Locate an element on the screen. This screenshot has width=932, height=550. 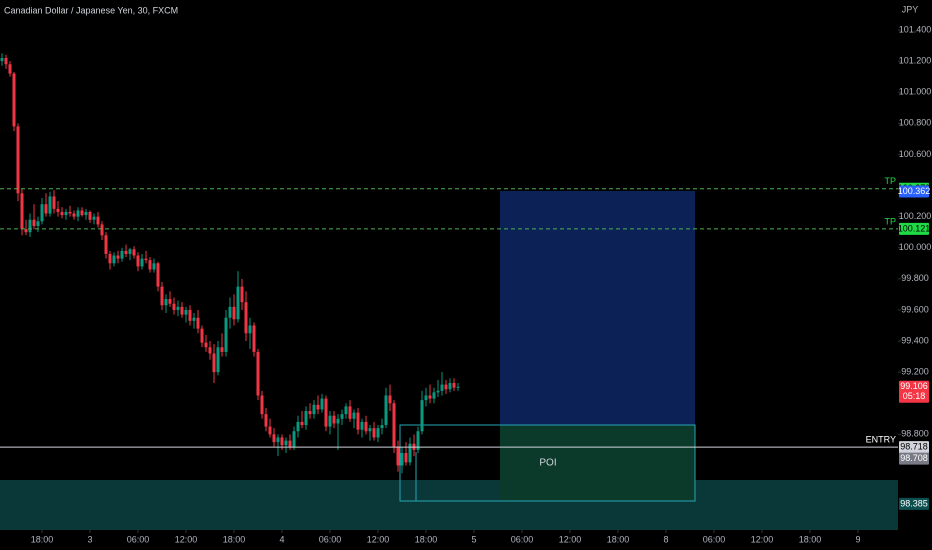
y-tick-label: 101.200 is located at coordinates (915, 60).